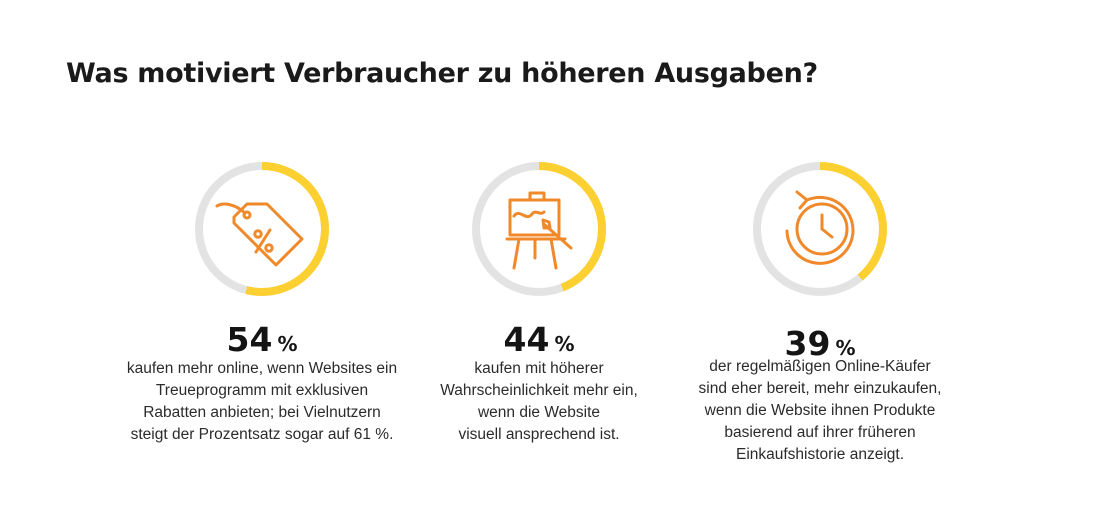  I want to click on description-line: wenn die Website, so click(539, 412).